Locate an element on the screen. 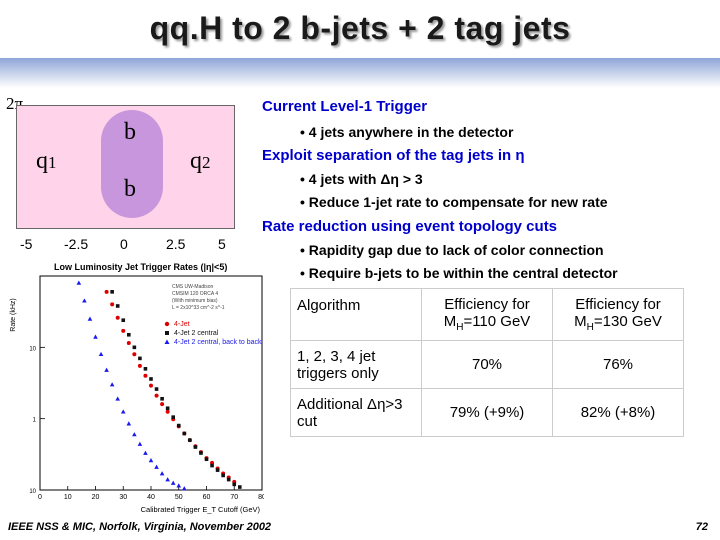 This screenshot has height=540, width=720. b-jet-region is located at coordinates (132, 164).